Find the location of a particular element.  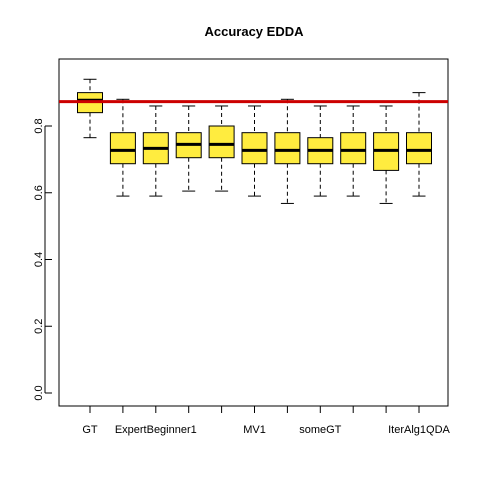

y-tick-label: 0.0 is located at coordinates (39, 392).